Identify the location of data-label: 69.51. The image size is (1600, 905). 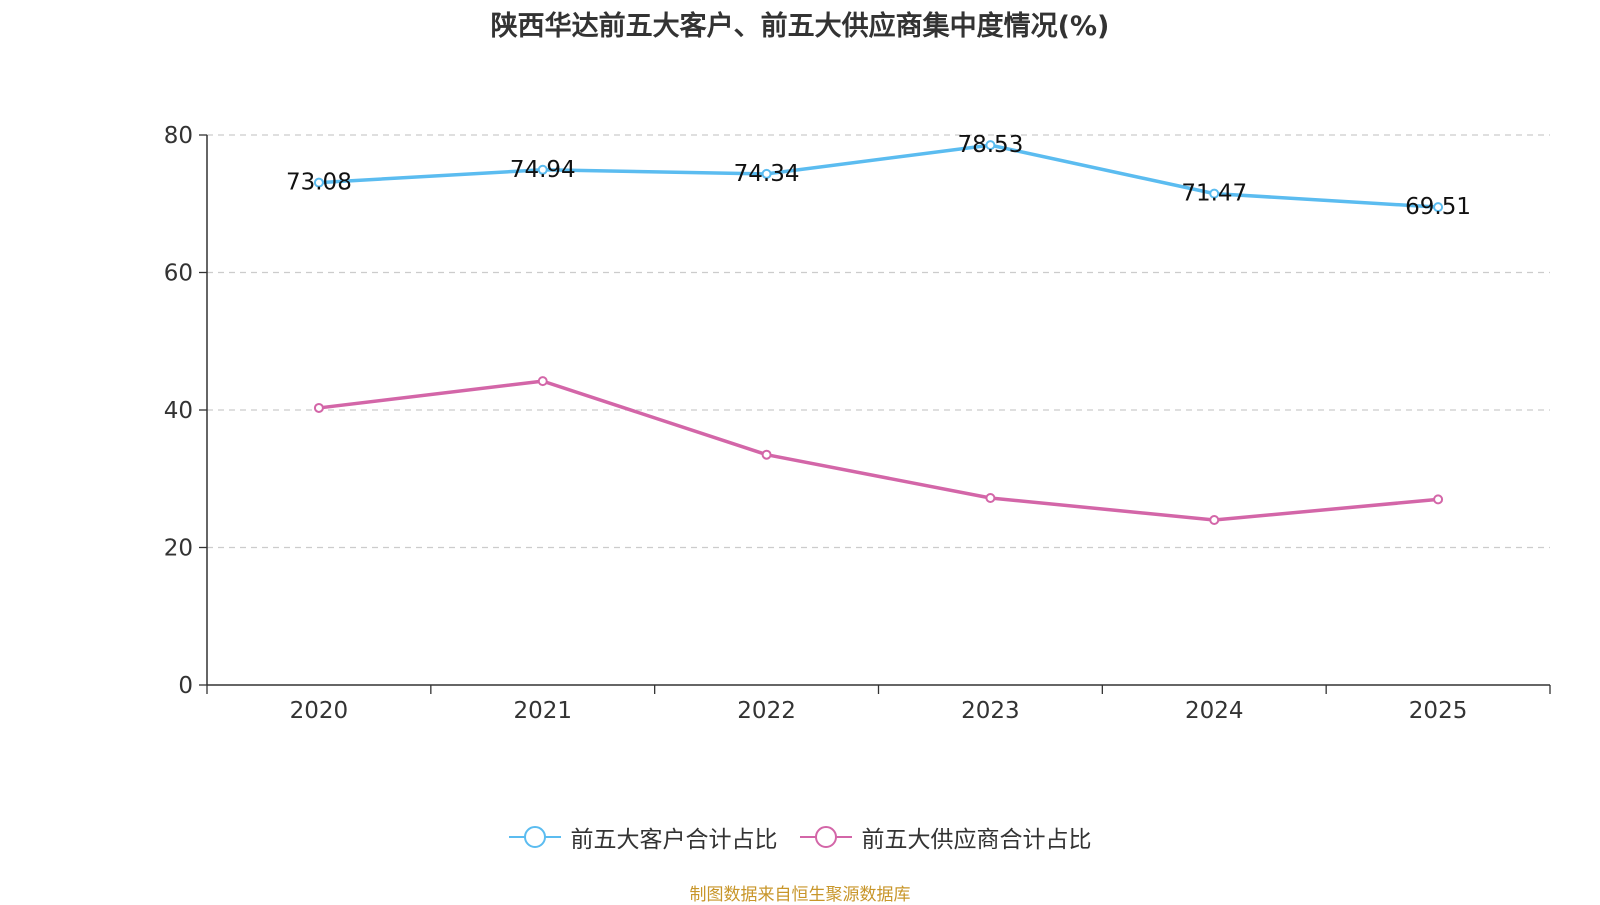
(1438, 207).